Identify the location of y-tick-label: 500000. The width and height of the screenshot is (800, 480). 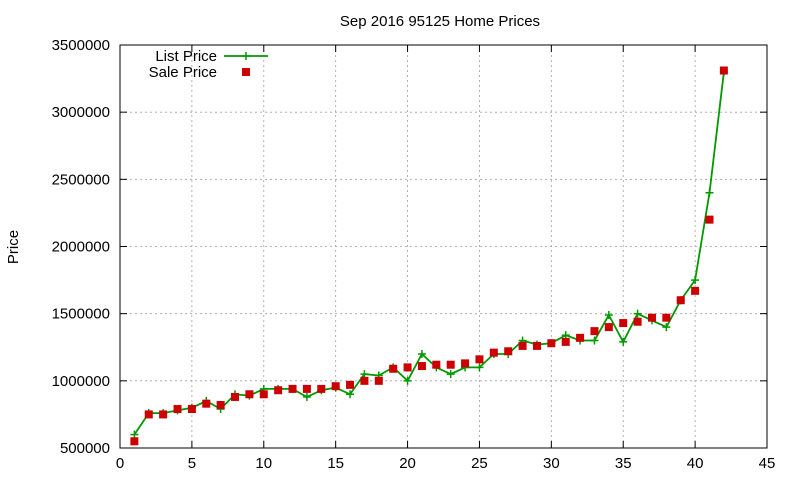
(85, 448).